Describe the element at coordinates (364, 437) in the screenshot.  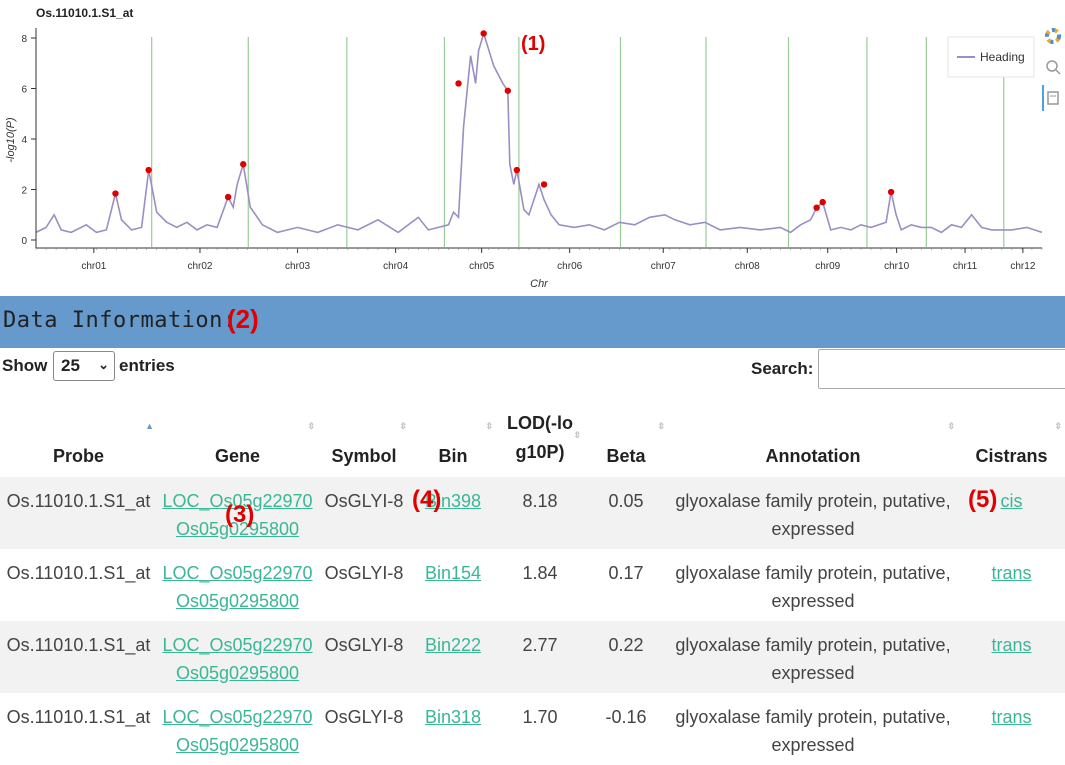
I see `column-header-symbol: Symbol ⇳` at that location.